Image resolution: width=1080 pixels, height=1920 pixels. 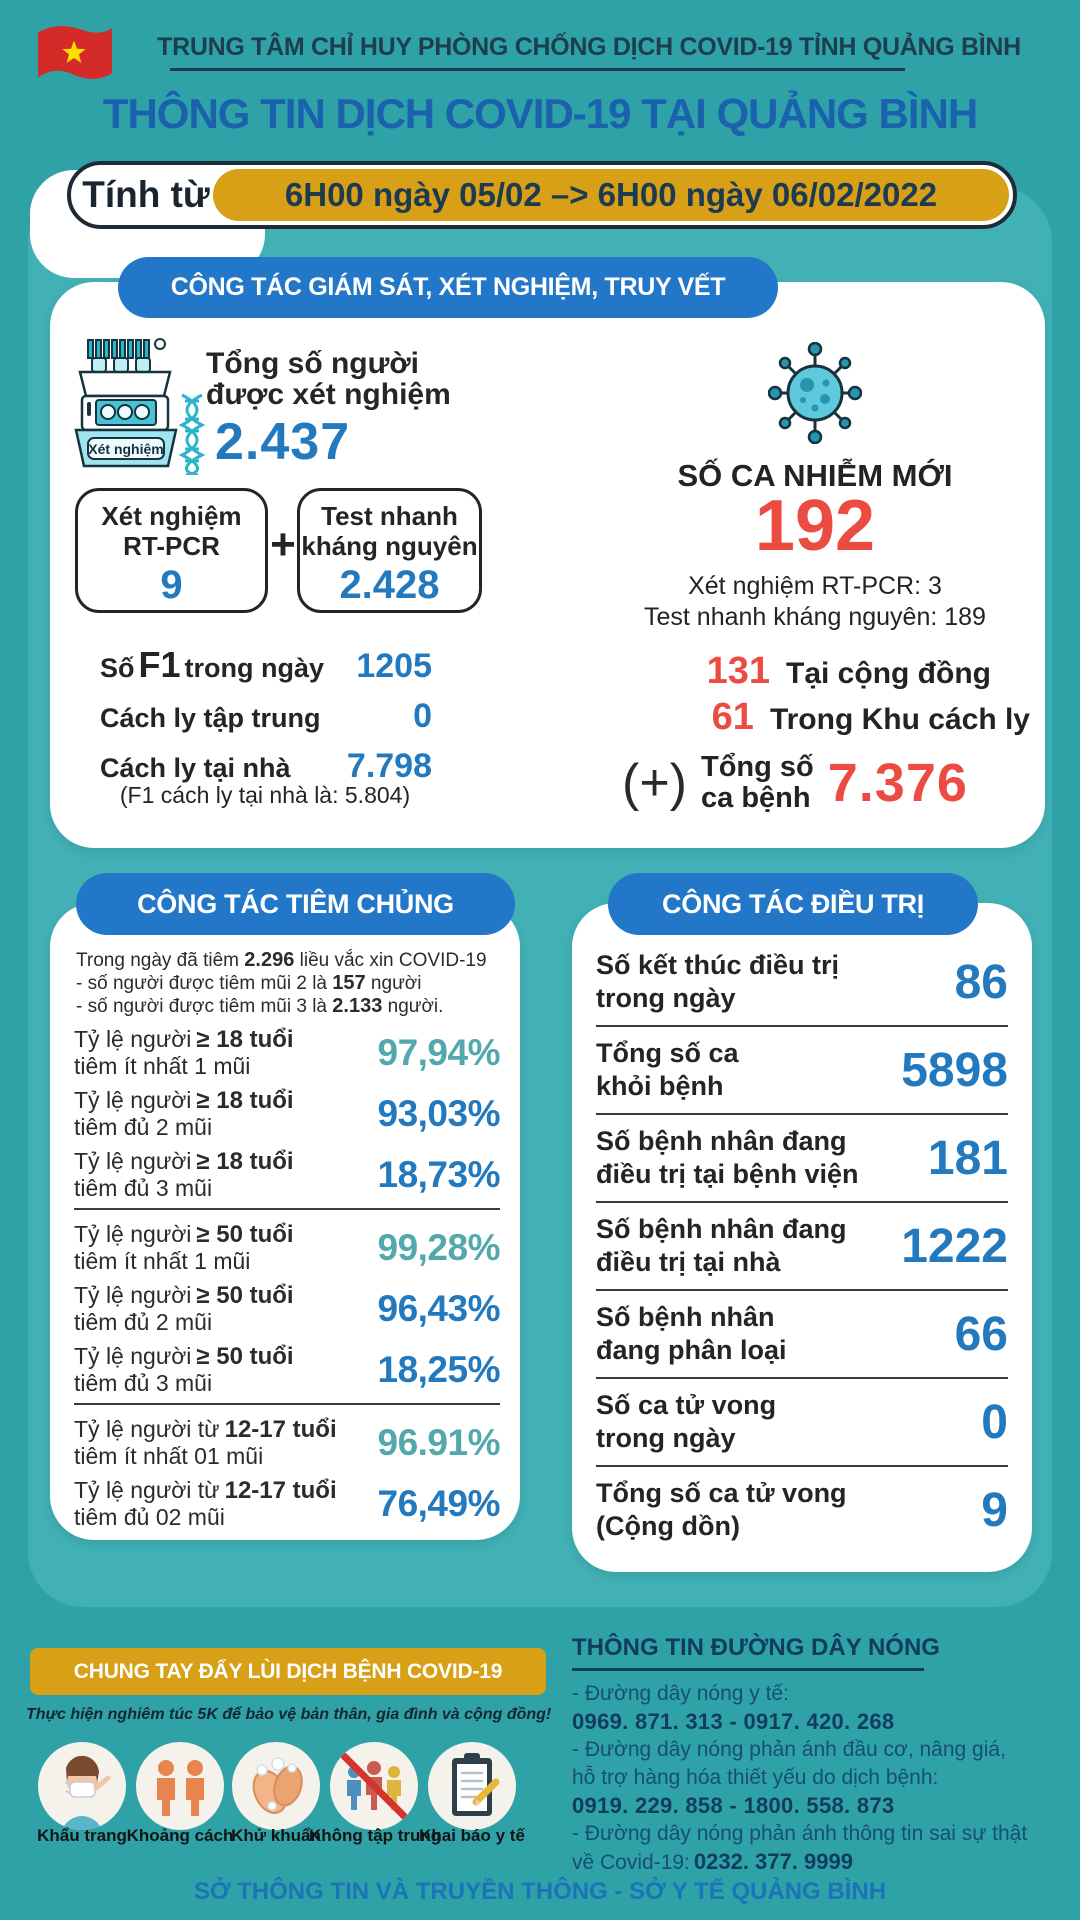 I want to click on treatment-row: Số kết thúc điều trị trong ngày 86, so click(x=802, y=981).